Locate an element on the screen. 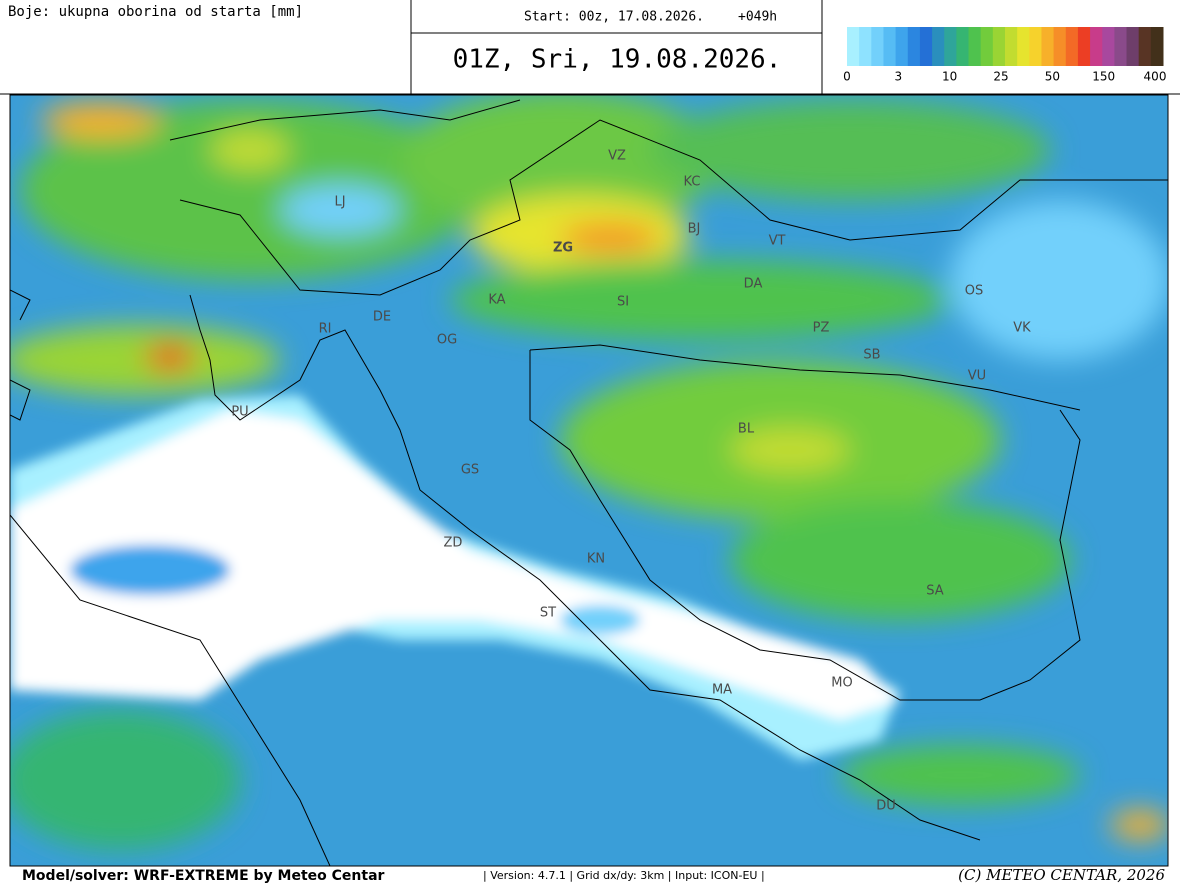 The width and height of the screenshot is (1180, 885). city-label: KA is located at coordinates (496, 300).